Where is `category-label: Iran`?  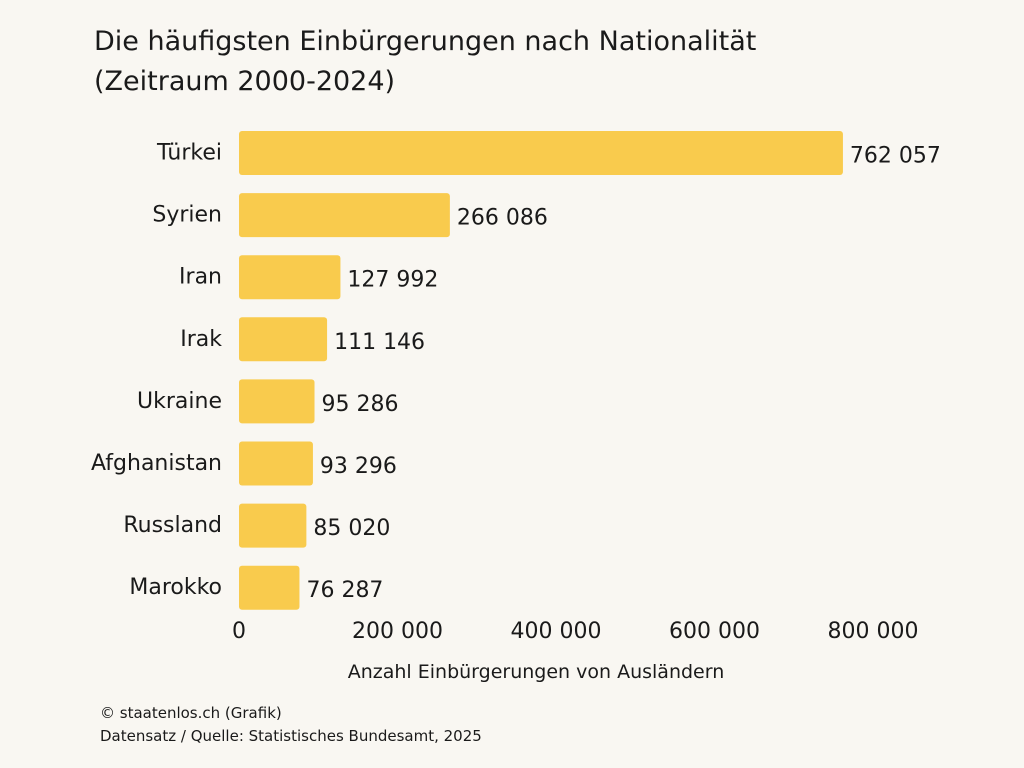 category-label: Iran is located at coordinates (200, 277).